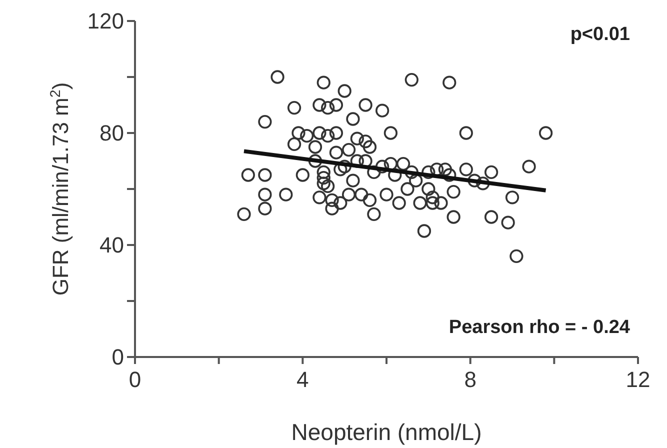  I want to click on x-axis-title: Neopterin (nmol/L), so click(386, 432).